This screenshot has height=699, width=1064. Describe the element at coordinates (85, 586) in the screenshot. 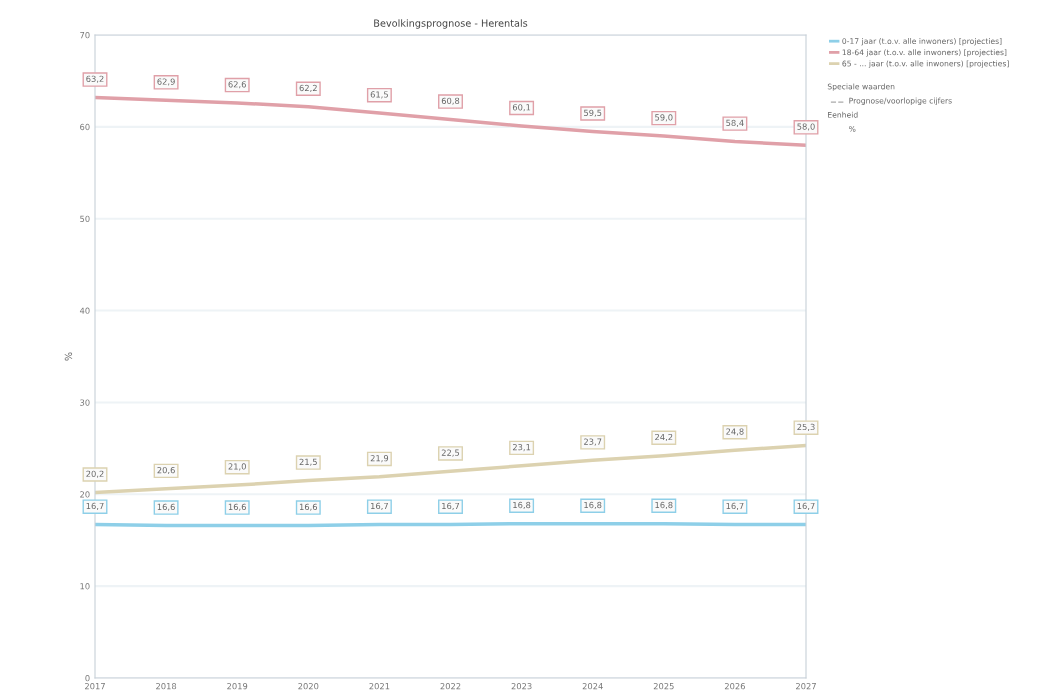

I see `y-tick-label: 10` at that location.